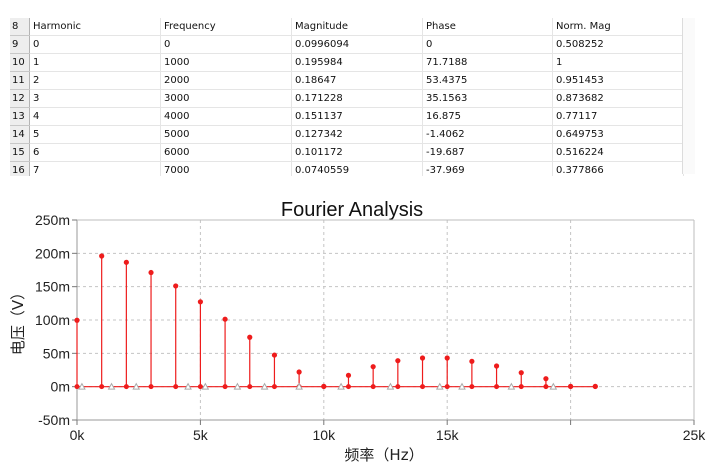 This screenshot has height=469, width=720. Describe the element at coordinates (20, 116) in the screenshot. I see `row-number: 13` at that location.